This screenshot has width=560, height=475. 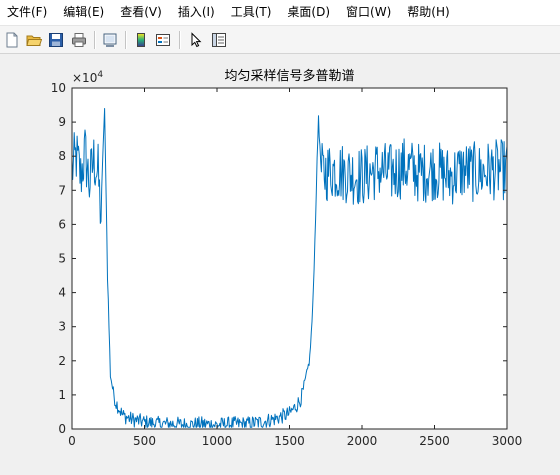 What do you see at coordinates (62, 327) in the screenshot?
I see `y-tick-label: 3` at bounding box center [62, 327].